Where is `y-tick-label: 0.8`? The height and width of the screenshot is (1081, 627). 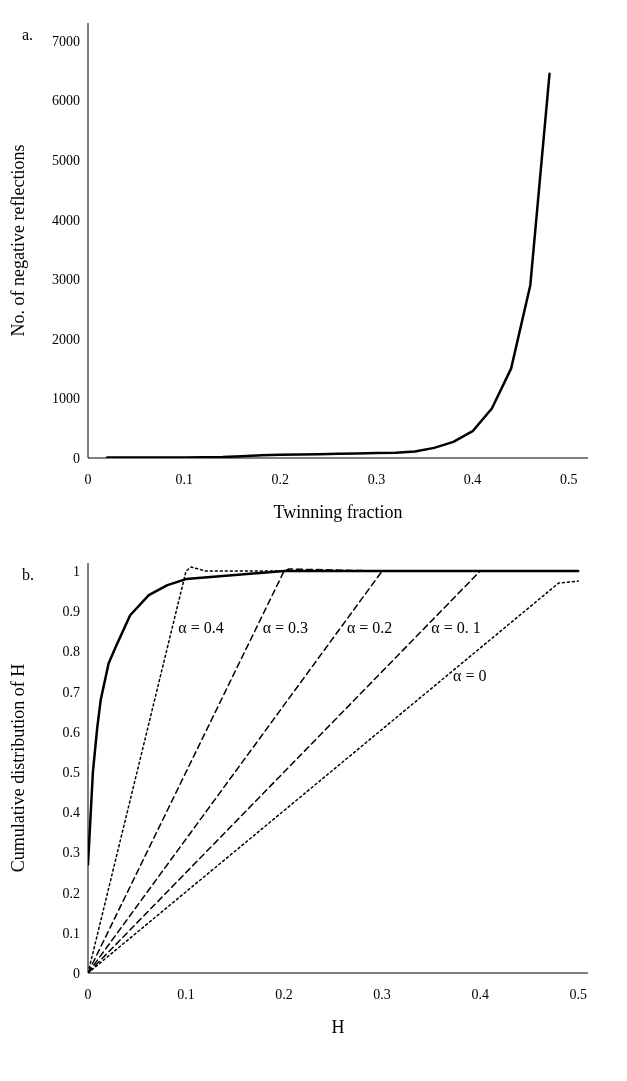 y-tick-label: 0.8 is located at coordinates (71, 652).